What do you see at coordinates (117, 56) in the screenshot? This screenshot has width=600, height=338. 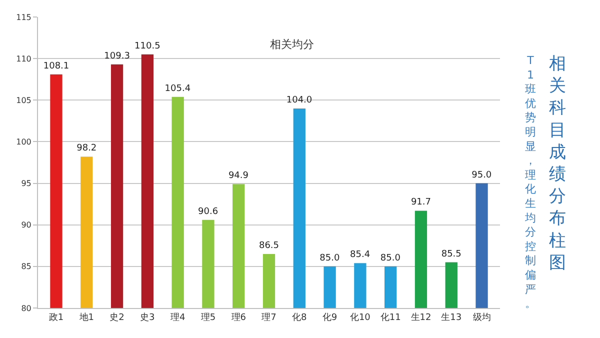 I see `data-label: 109.3` at bounding box center [117, 56].